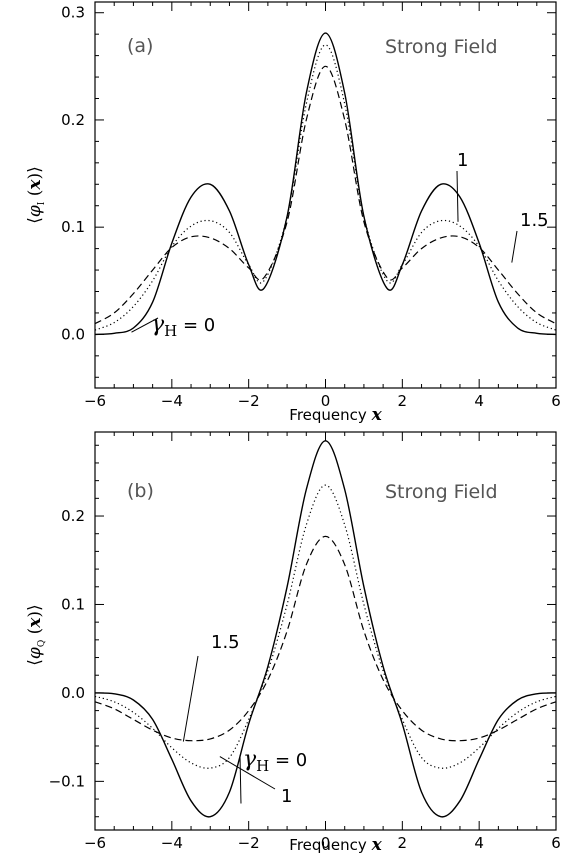 This screenshot has height=857, width=567. I want to click on y-axis-title: ⟨φI (x)⟩, so click(36, 195).